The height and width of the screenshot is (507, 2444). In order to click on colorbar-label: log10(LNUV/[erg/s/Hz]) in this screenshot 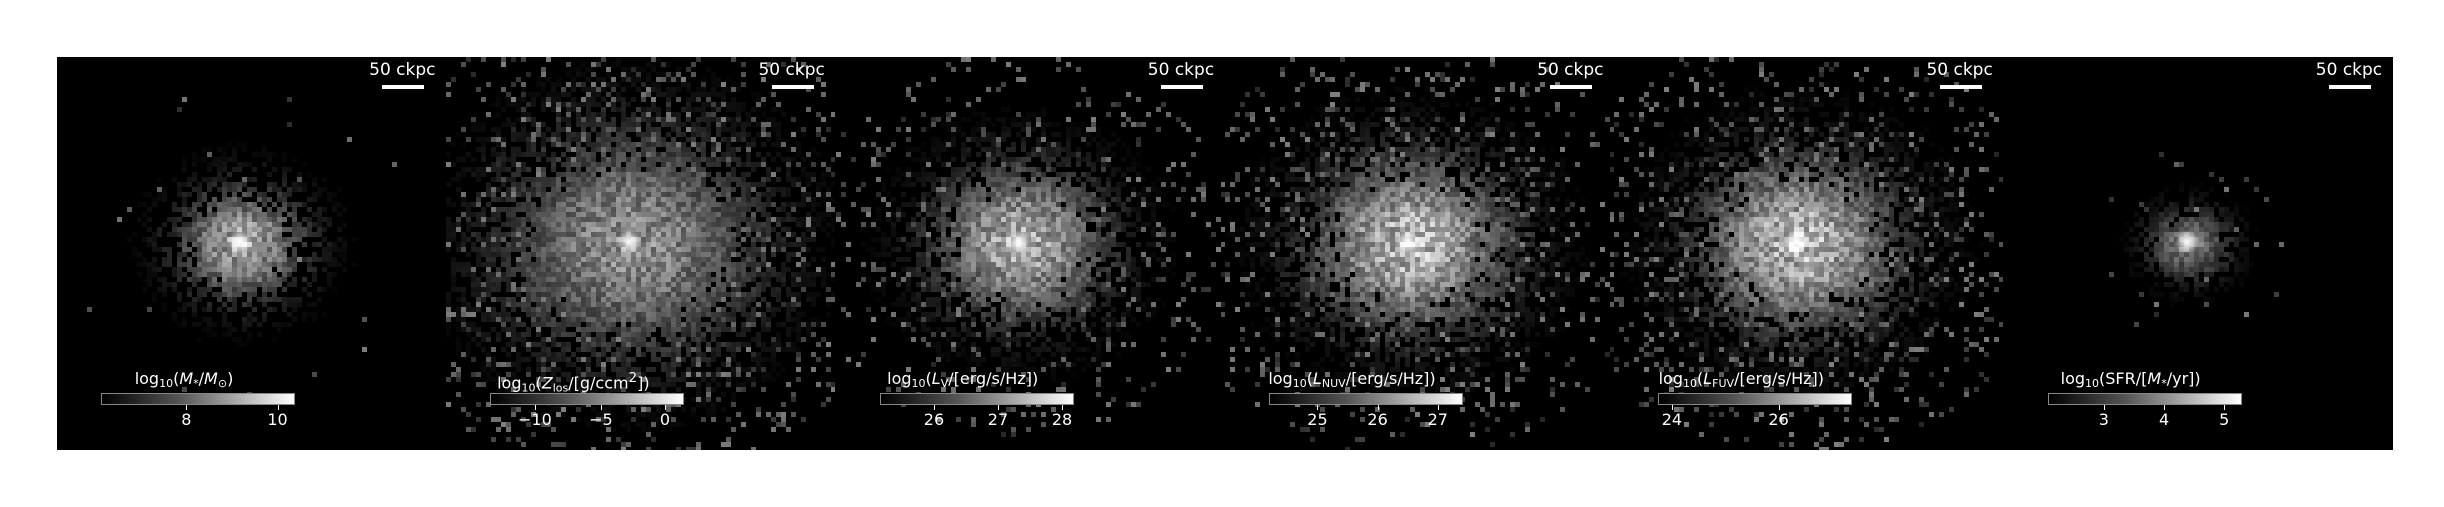, I will do `click(1352, 380)`.